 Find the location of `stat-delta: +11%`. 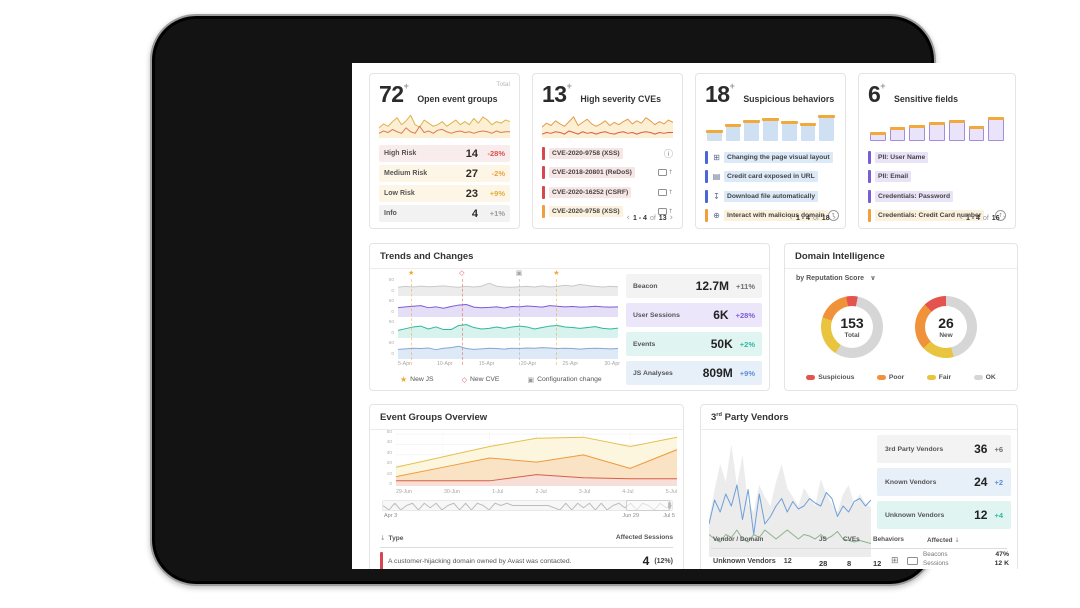

stat-delta: +11% is located at coordinates (745, 286).